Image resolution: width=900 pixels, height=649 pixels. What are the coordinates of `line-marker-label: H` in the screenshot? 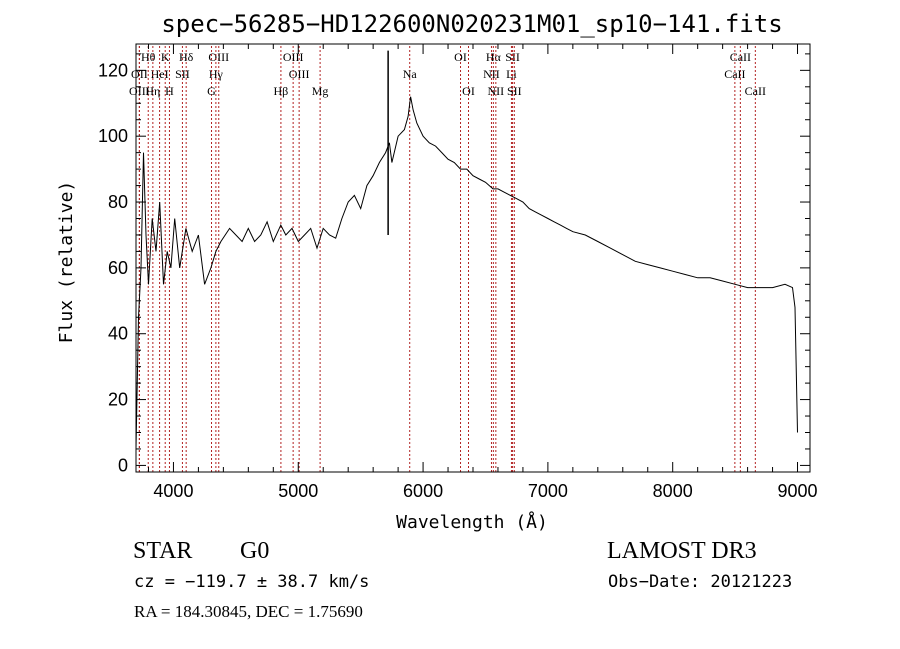 It's located at (169, 91).